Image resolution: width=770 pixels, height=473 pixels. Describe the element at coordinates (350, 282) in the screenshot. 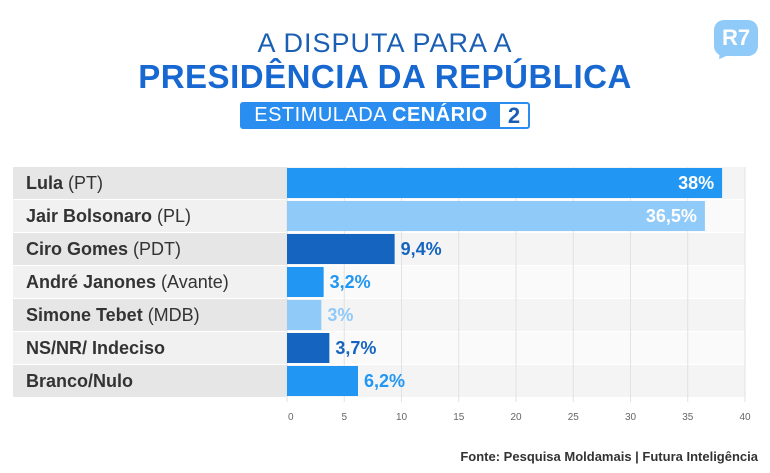

I see `value-label: 3,2%` at that location.